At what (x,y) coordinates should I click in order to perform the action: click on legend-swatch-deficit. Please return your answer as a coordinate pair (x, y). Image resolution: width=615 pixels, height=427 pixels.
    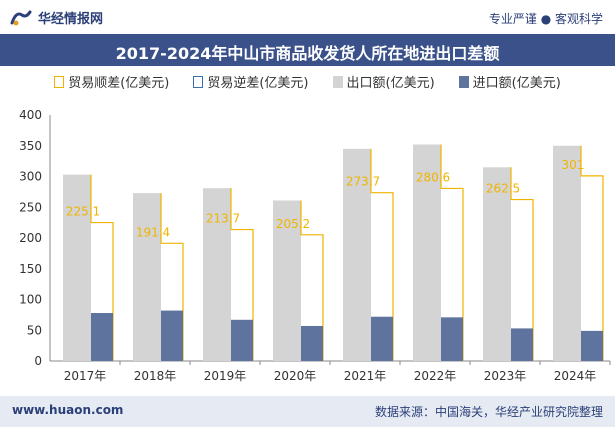
    Looking at the image, I should click on (198, 81).